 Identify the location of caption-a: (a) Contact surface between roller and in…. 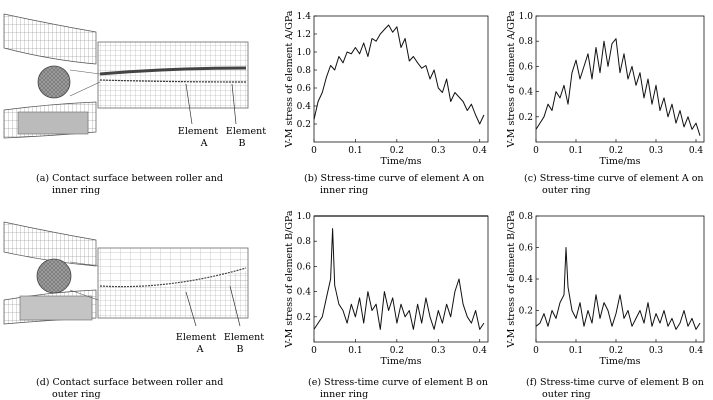
(129, 184).